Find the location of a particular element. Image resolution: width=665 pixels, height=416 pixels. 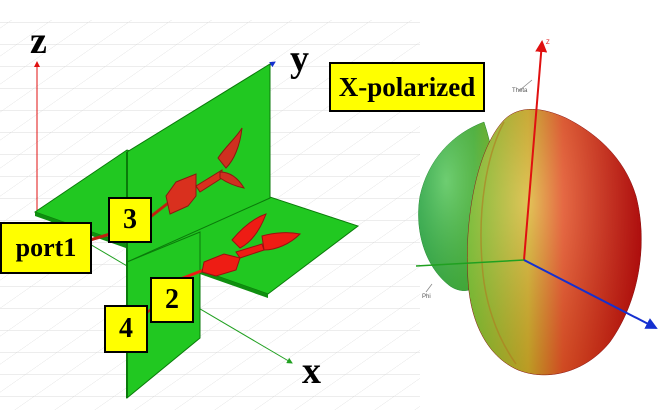

x-axis-label: x is located at coordinates (311, 371).